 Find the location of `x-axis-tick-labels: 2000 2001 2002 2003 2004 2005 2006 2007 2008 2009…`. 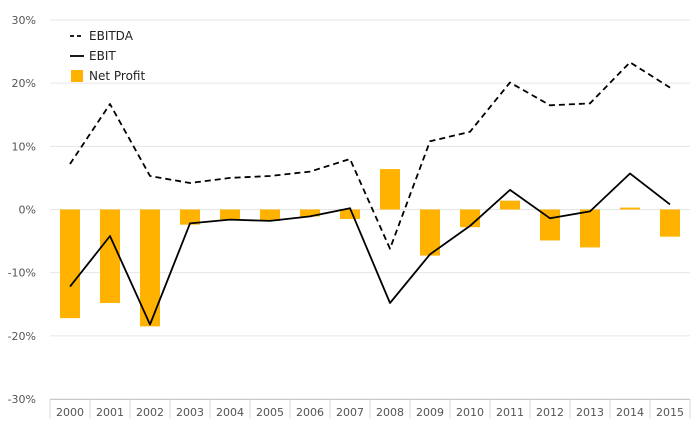

x-axis-tick-labels: 2000 2001 2002 2003 2004 2005 2006 2007 2008 2009… is located at coordinates (370, 412).